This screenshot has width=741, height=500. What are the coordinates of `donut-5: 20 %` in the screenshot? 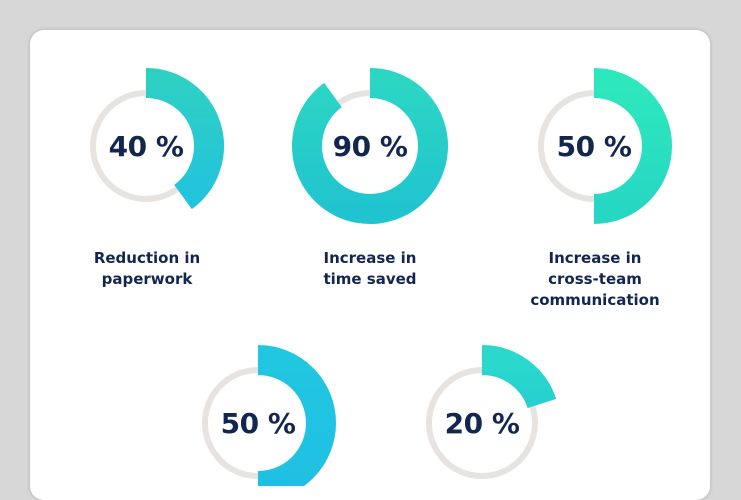 It's located at (491, 412).